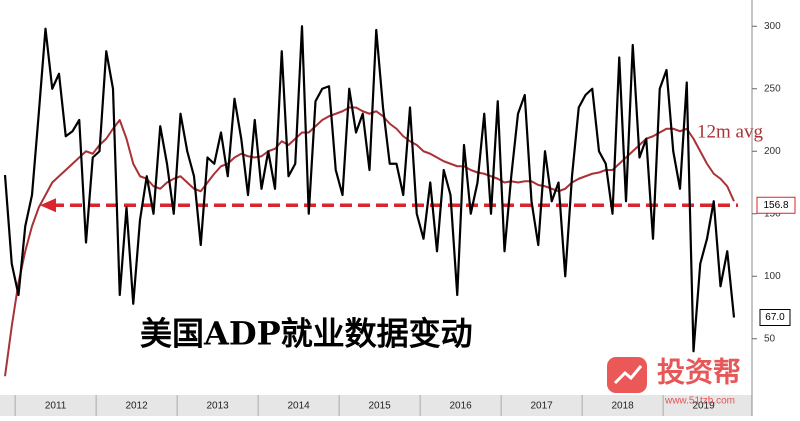 This screenshot has height=421, width=800. What do you see at coordinates (772, 88) in the screenshot?
I see `y-tick-label: 250` at bounding box center [772, 88].